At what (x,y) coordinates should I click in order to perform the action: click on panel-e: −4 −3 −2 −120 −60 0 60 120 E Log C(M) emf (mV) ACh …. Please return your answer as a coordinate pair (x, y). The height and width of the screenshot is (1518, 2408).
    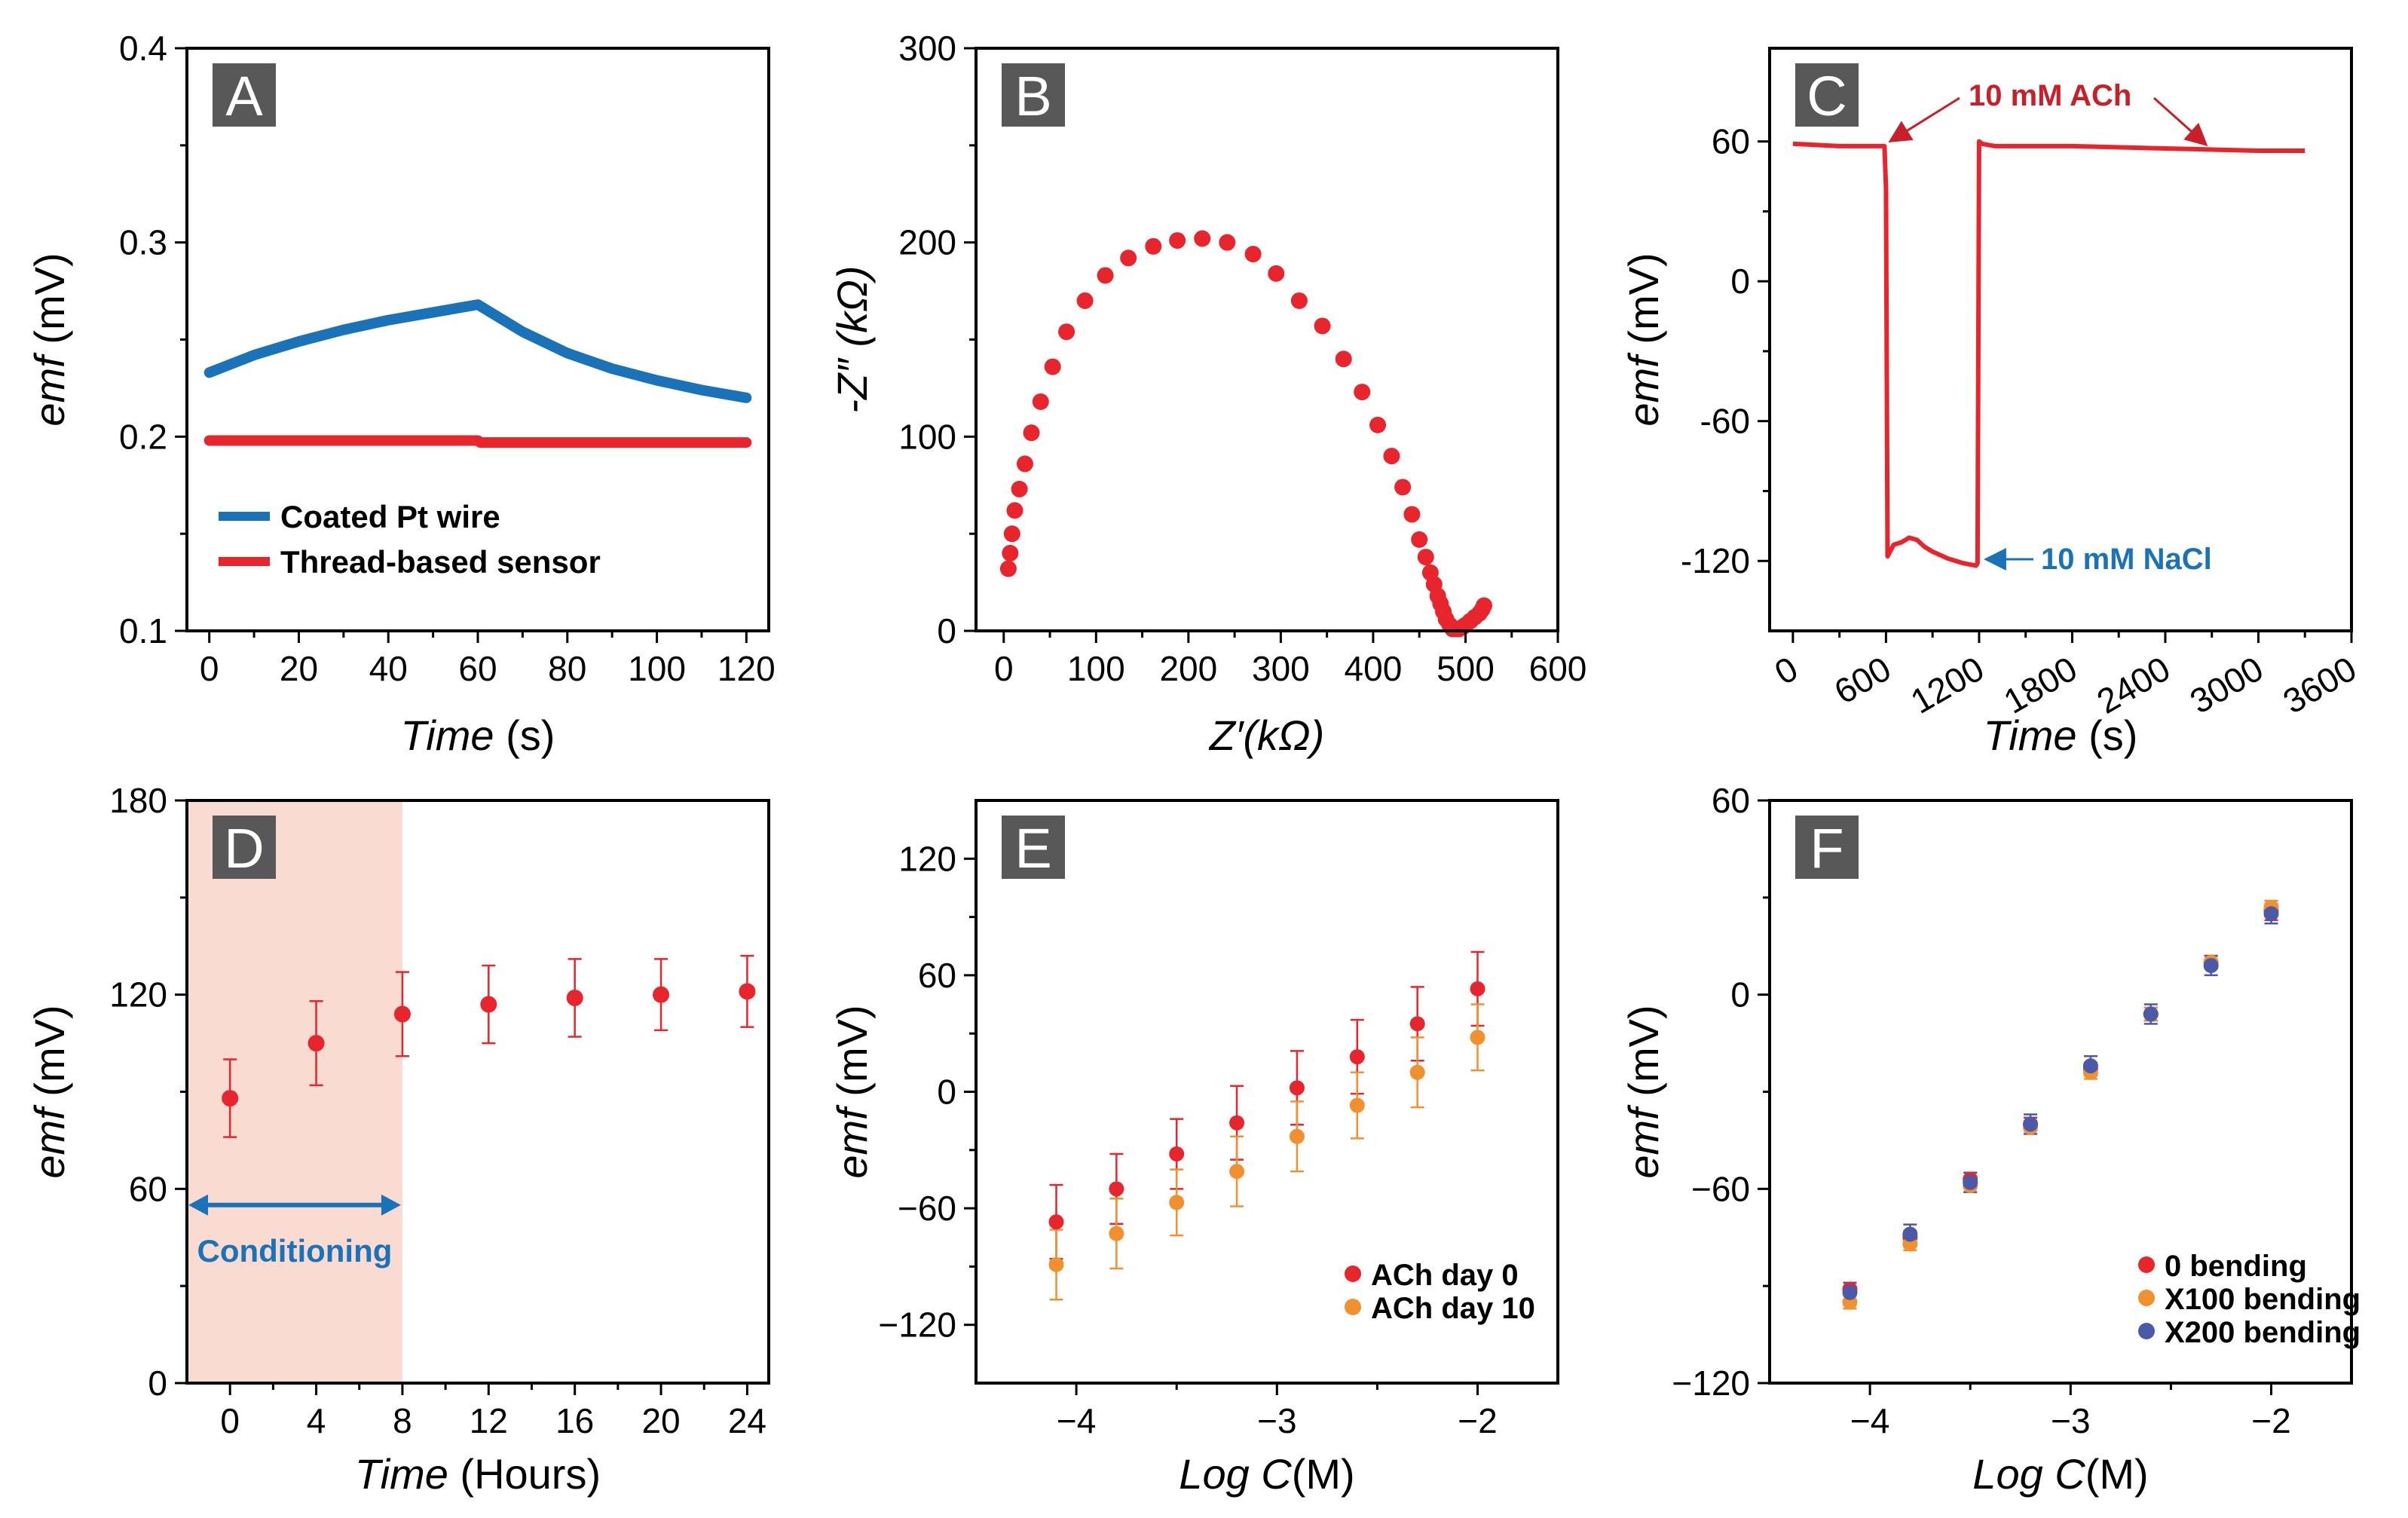
    Looking at the image, I should click on (1194, 1149).